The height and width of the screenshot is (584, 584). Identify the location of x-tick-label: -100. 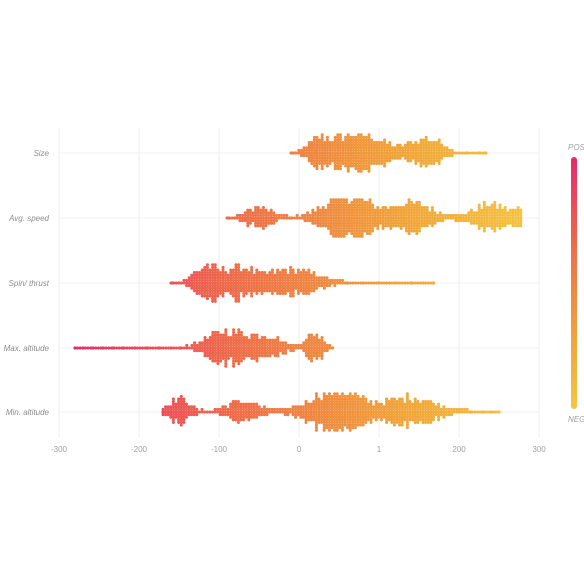
(219, 449).